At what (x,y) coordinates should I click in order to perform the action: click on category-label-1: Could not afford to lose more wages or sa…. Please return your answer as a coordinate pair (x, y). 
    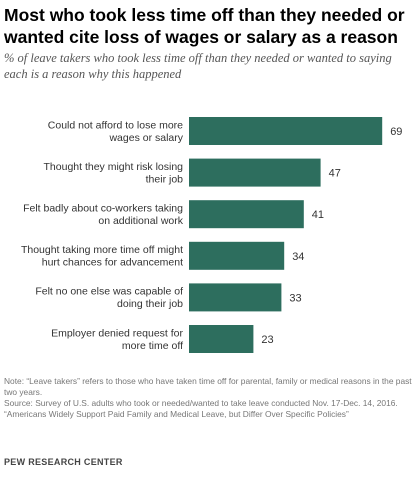
    Looking at the image, I should click on (116, 131).